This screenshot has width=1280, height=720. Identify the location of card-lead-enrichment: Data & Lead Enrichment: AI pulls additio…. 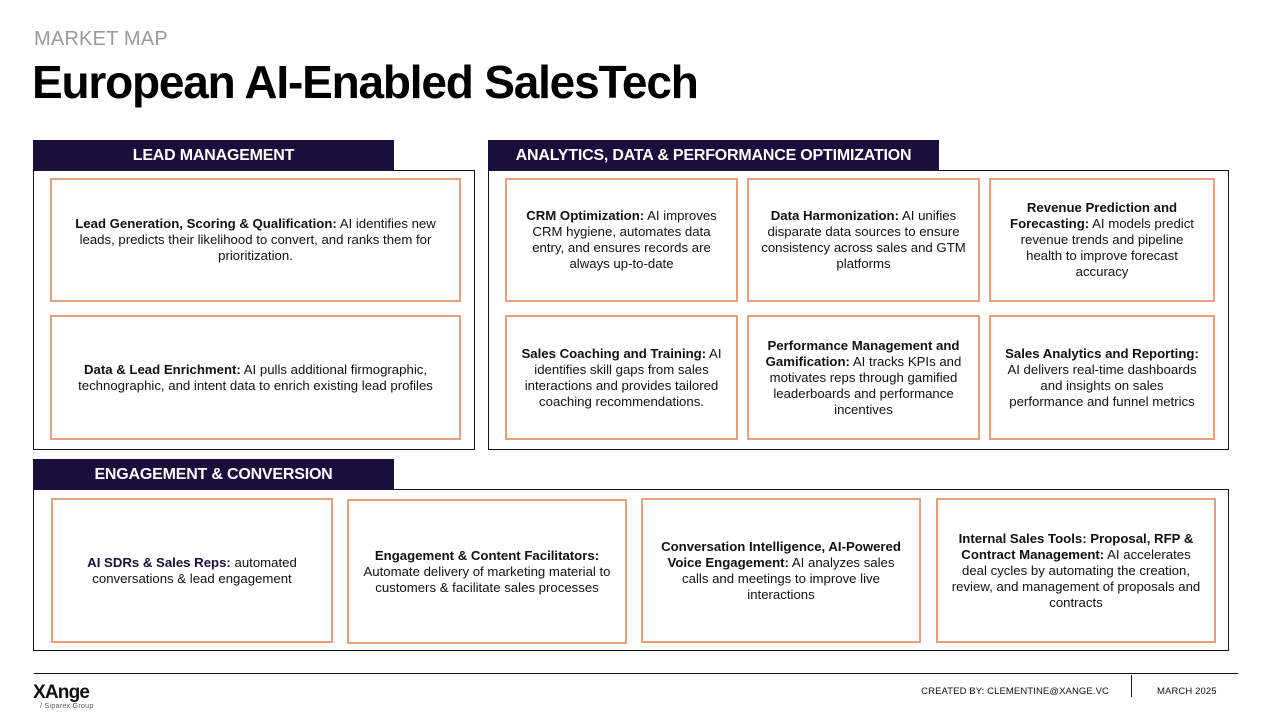
(255, 377).